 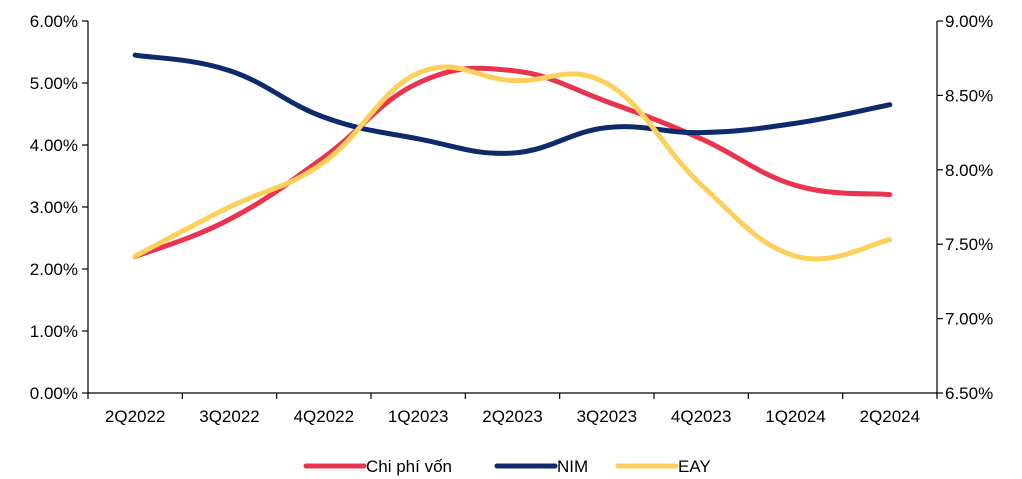 I want to click on x-tick-label: 3Q2023, so click(x=607, y=416).